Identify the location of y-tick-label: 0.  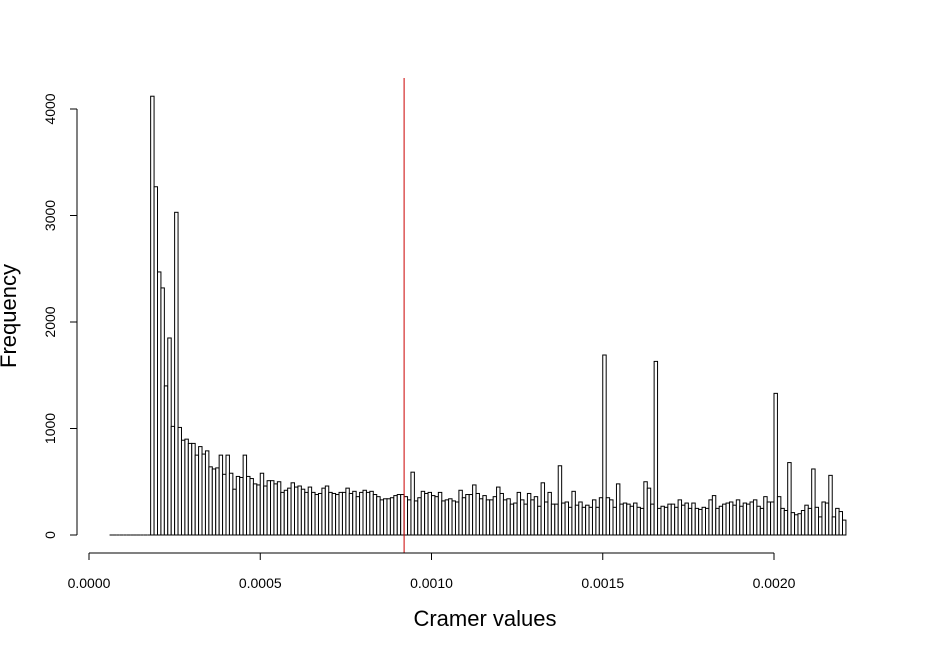
(50, 535).